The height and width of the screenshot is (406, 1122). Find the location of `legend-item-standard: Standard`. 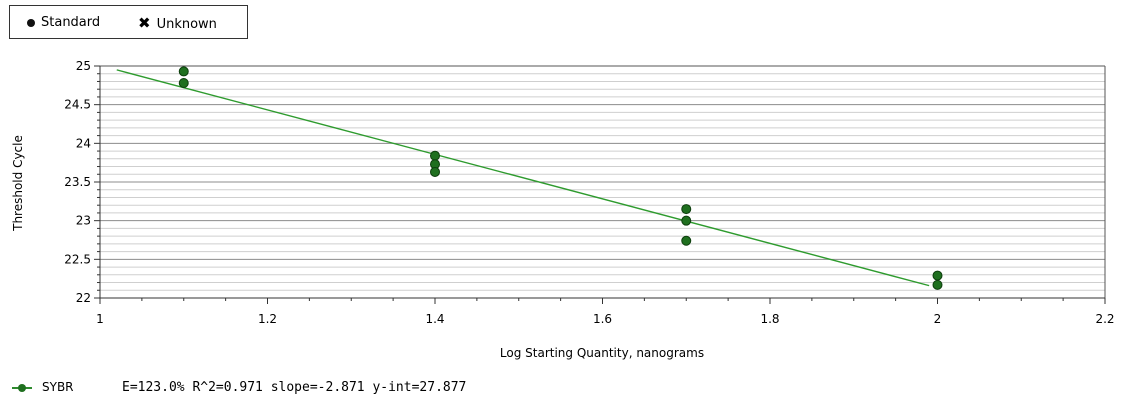

legend-item-standard: Standard is located at coordinates (62, 23).